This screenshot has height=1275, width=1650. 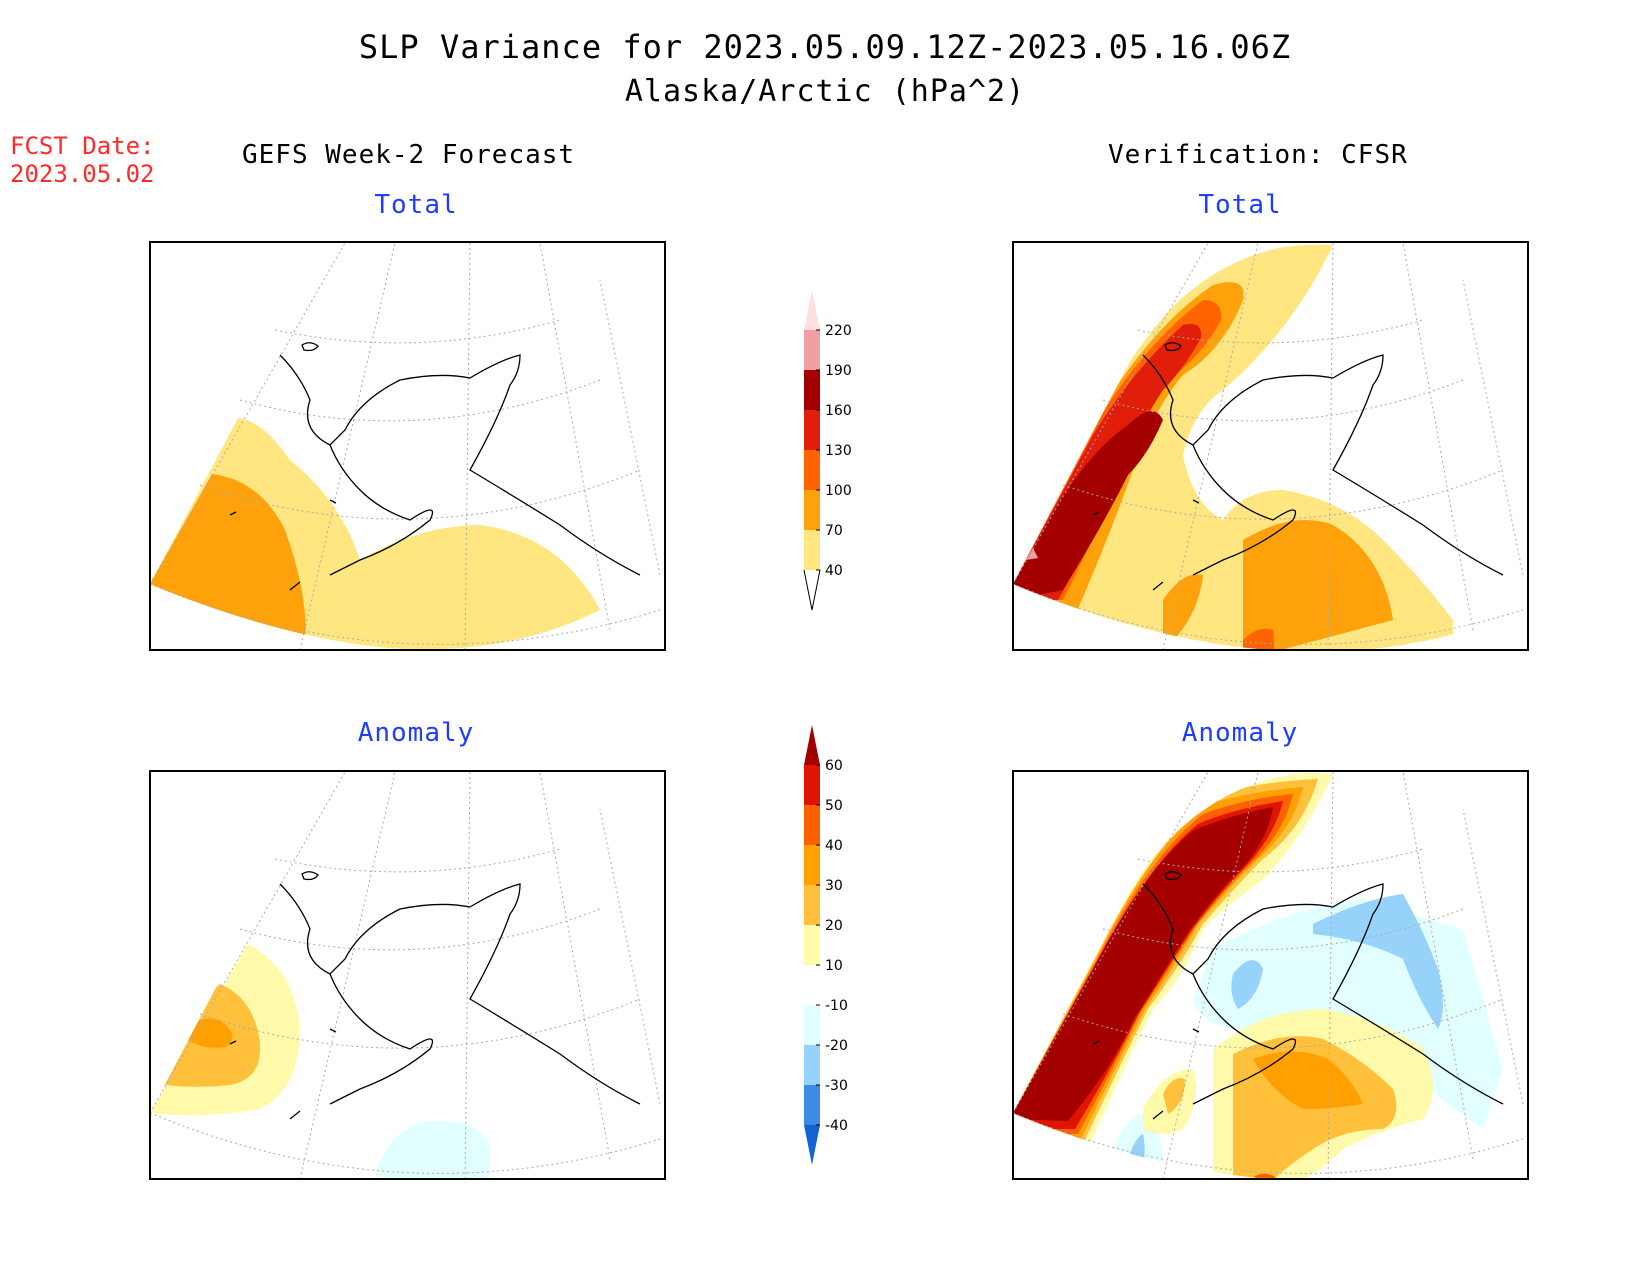 What do you see at coordinates (836, 1126) in the screenshot?
I see `colorbar-label: -40` at bounding box center [836, 1126].